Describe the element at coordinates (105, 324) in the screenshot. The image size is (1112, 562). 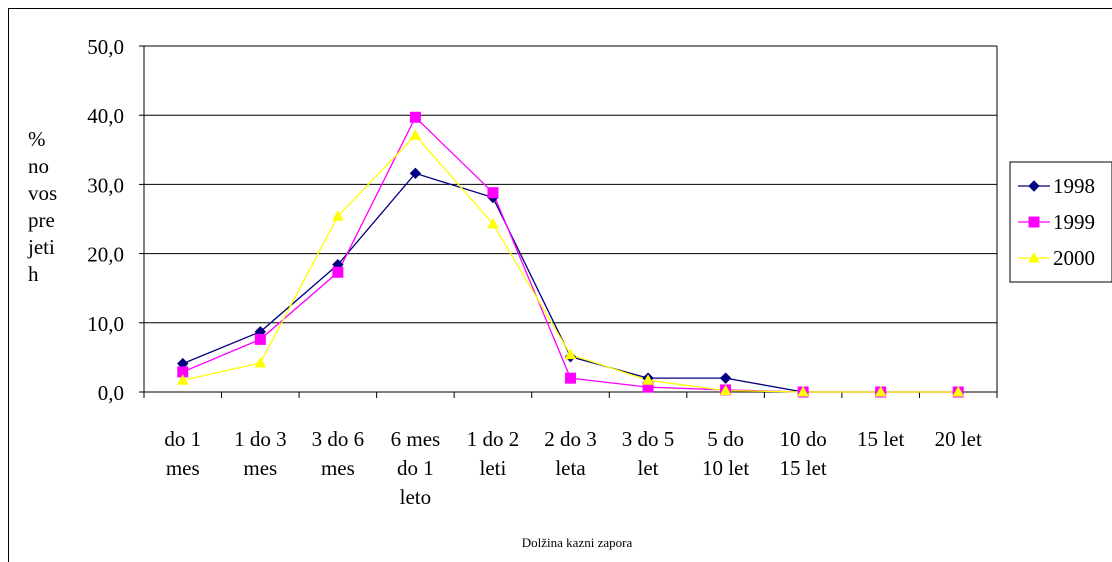
I see `y-tick-label: 10,0` at that location.